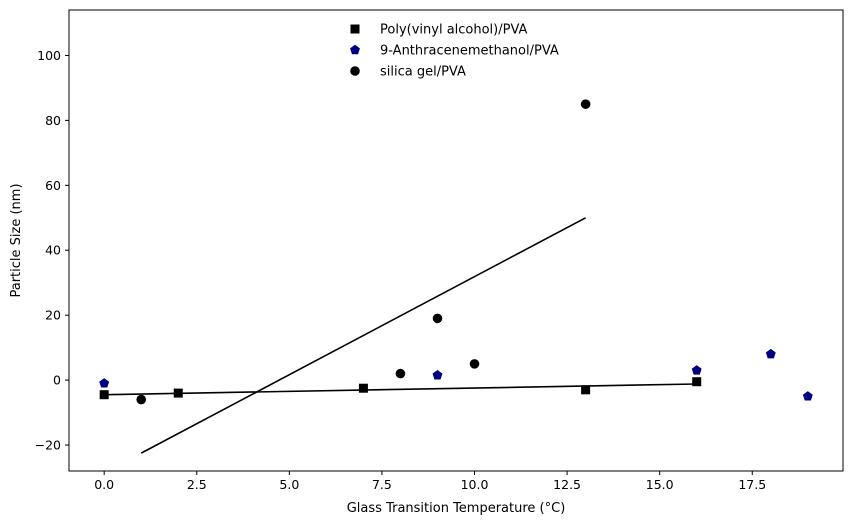 This screenshot has height=525, width=853. Describe the element at coordinates (48, 445) in the screenshot. I see `y-tick-label: −20` at that location.